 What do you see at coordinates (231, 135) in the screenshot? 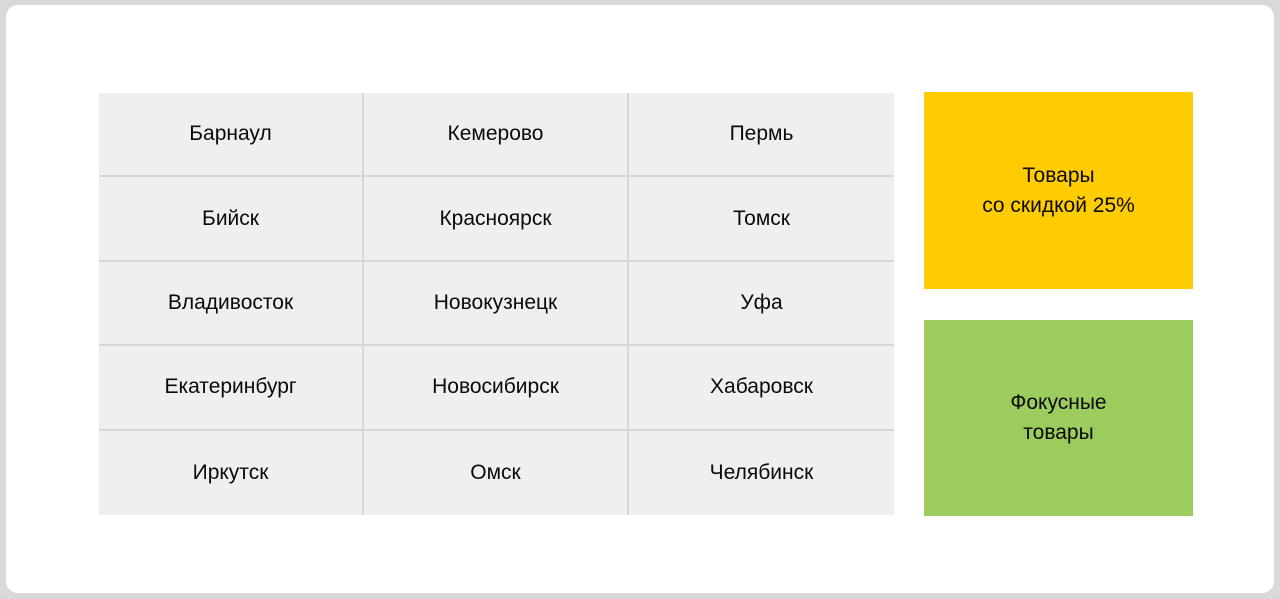
I see `city-cell: Барнаул` at bounding box center [231, 135].